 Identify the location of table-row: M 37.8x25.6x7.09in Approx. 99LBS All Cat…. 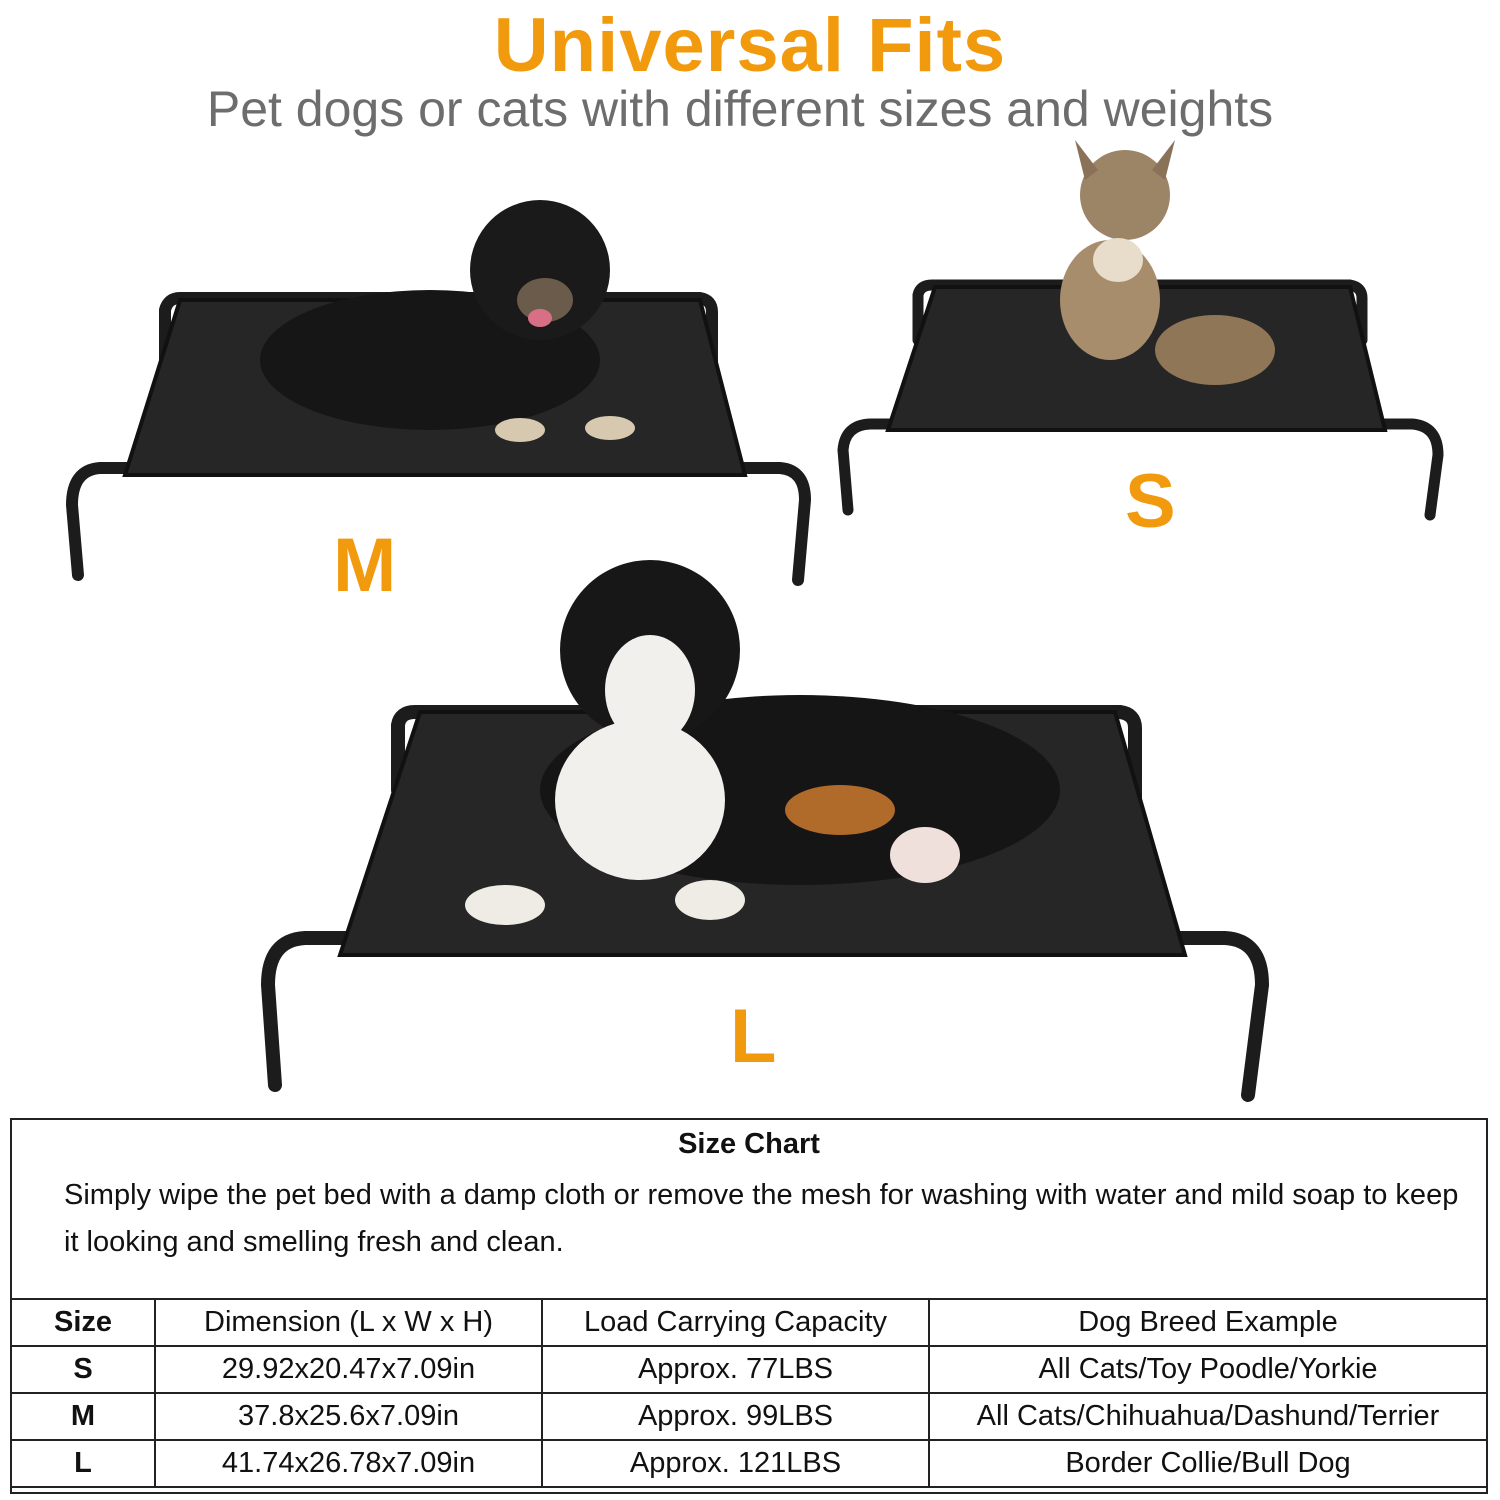
(749, 1416).